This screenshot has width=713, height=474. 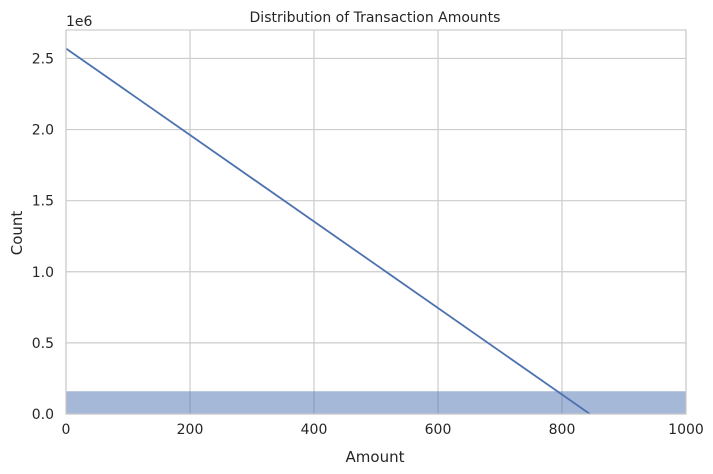 I want to click on x-tick-label: 800, so click(x=562, y=430).